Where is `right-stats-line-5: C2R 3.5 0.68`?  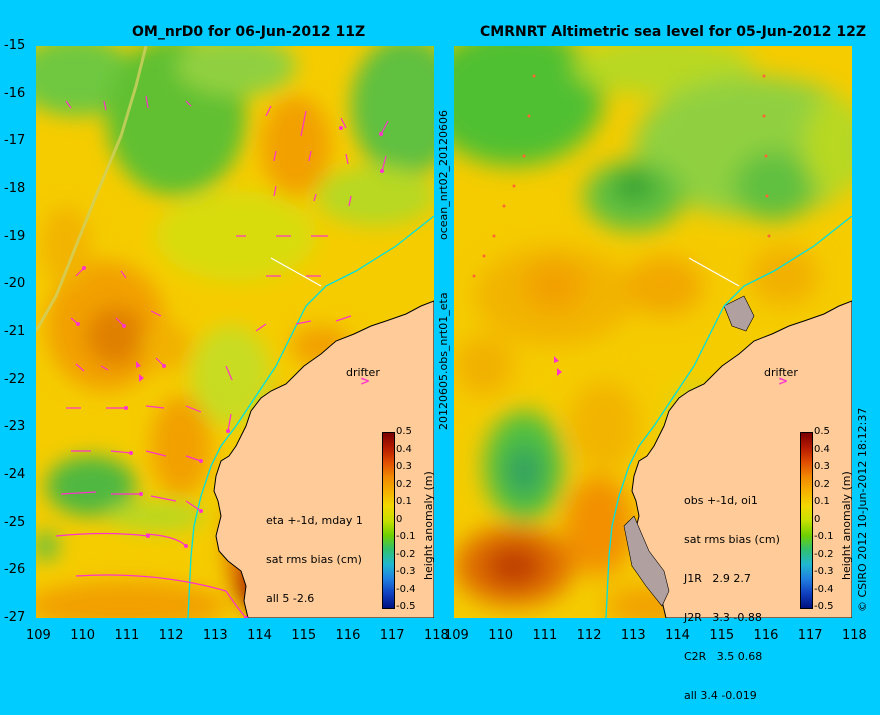 right-stats-line-5: C2R 3.5 0.68 is located at coordinates (723, 656).